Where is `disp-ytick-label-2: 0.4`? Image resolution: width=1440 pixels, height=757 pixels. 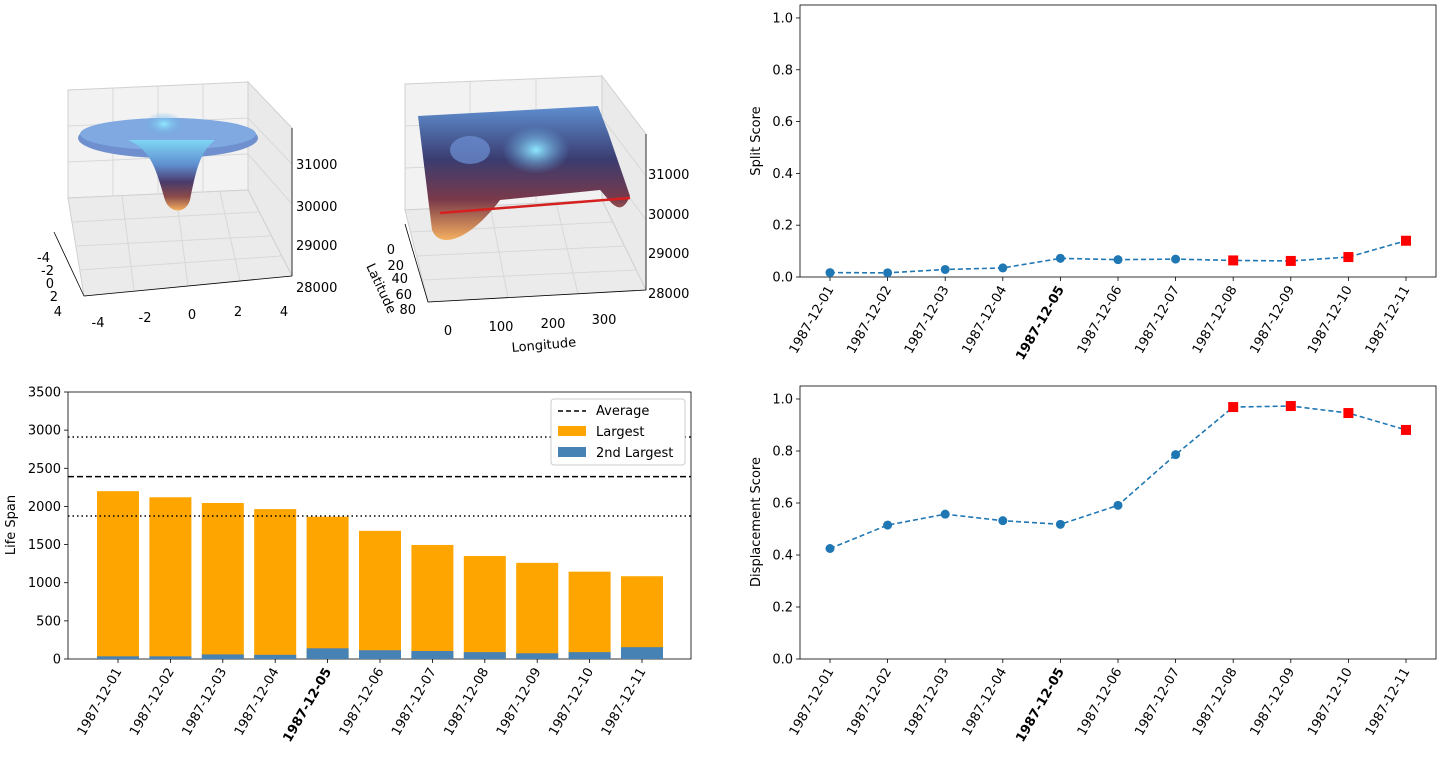 disp-ytick-label-2: 0.4 is located at coordinates (782, 556).